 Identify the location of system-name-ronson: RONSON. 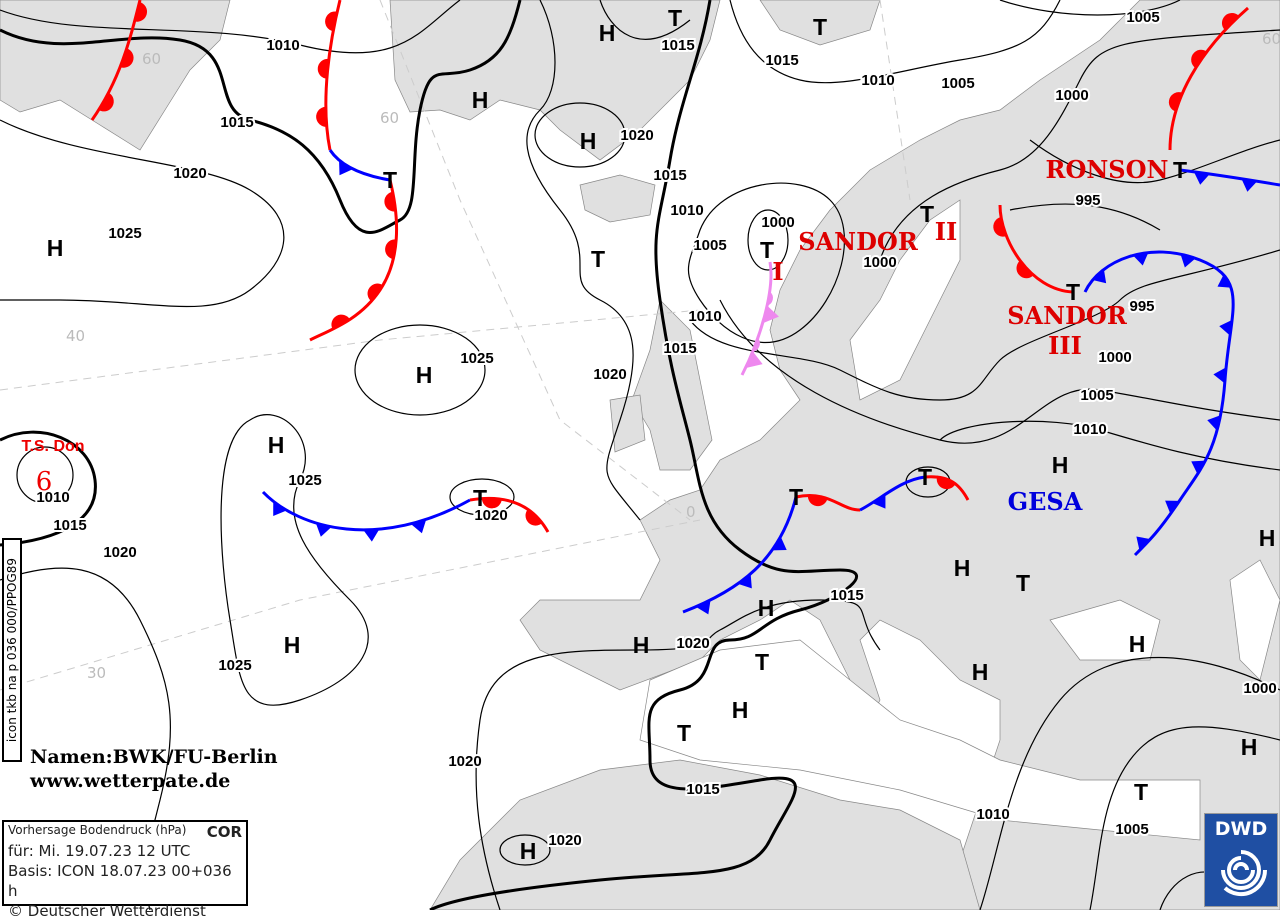
(1107, 169).